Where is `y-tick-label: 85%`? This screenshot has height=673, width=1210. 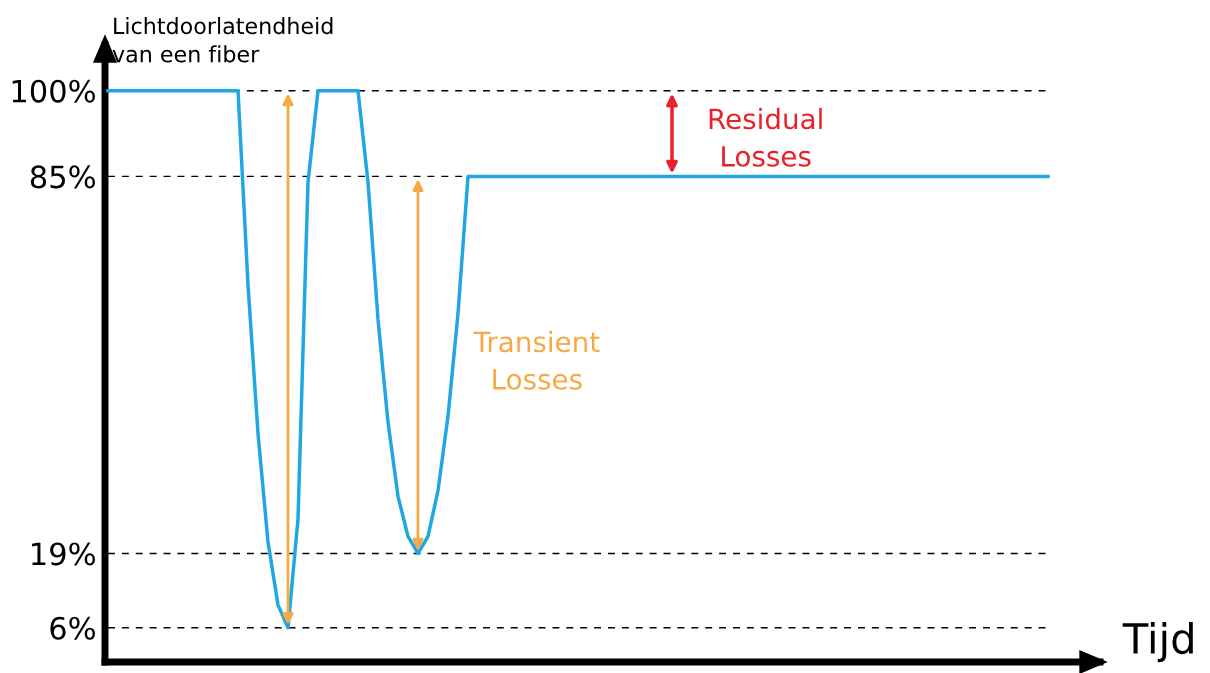 y-tick-label: 85% is located at coordinates (62, 177).